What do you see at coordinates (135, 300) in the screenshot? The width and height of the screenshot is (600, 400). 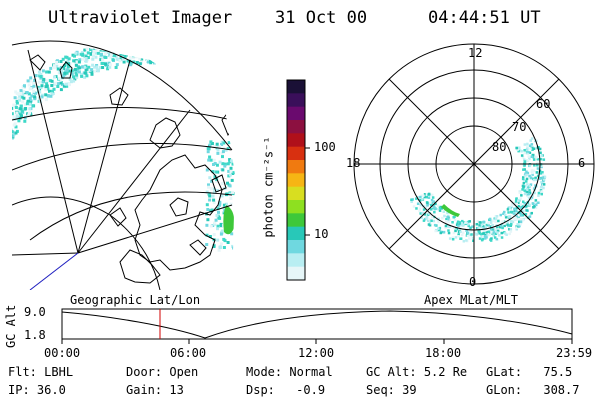 I see `timeline-left-title: Geographic Lat/Lon` at bounding box center [135, 300].